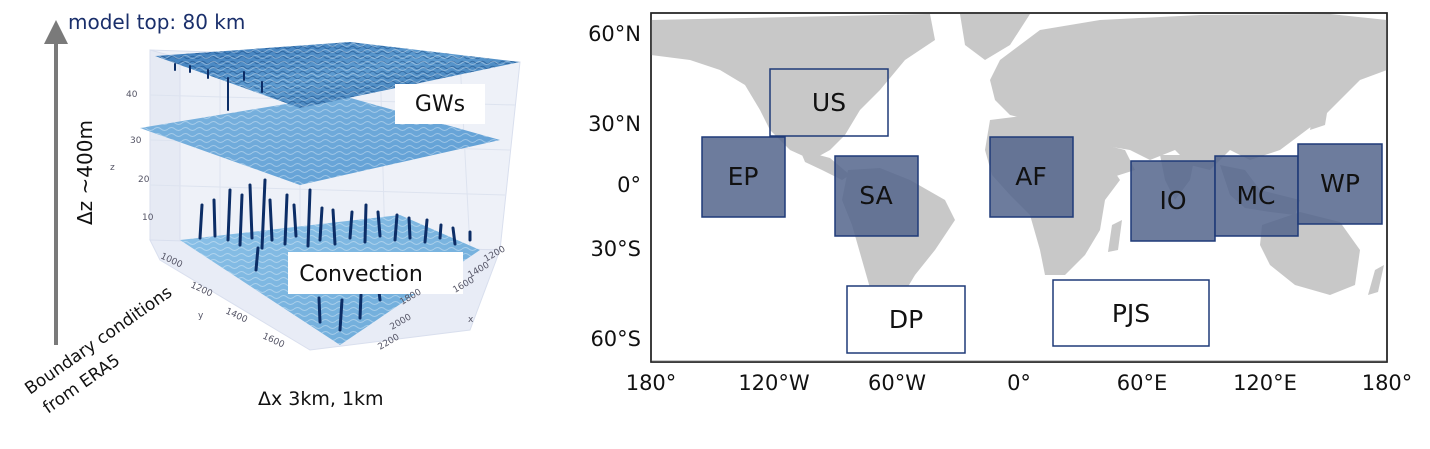  I want to click on vertical-arrow, so click(56, 182).